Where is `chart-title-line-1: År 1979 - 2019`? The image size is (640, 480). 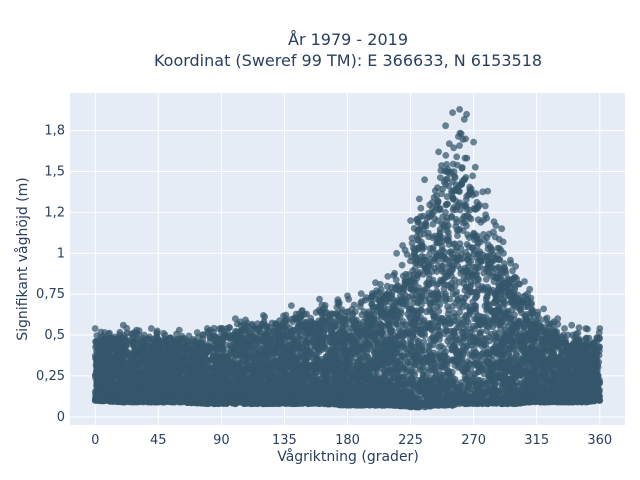 chart-title-line-1: År 1979 - 2019 is located at coordinates (348, 39).